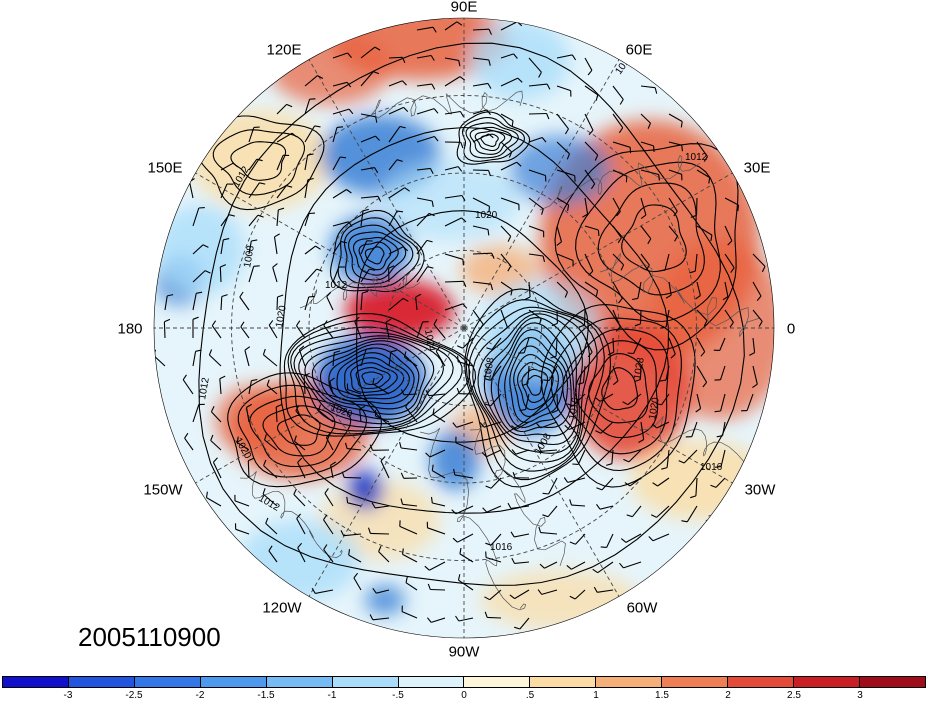 This screenshot has height=707, width=928. I want to click on colorbar-tick-label: 2, so click(728, 695).